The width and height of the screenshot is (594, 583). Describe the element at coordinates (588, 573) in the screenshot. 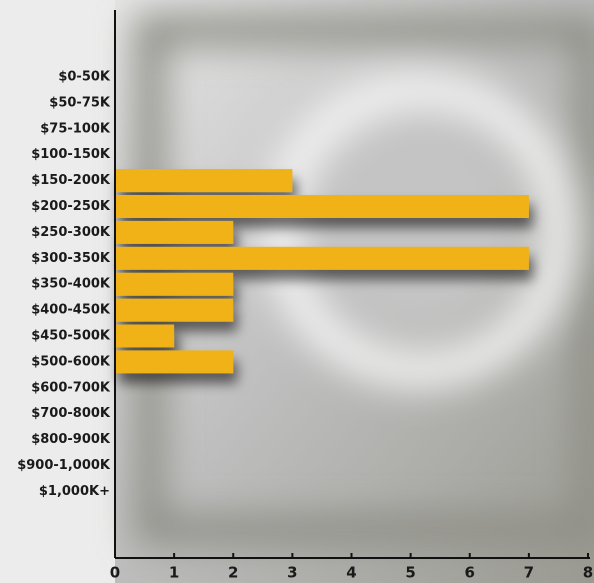

I see `x-tick-label: 8` at that location.